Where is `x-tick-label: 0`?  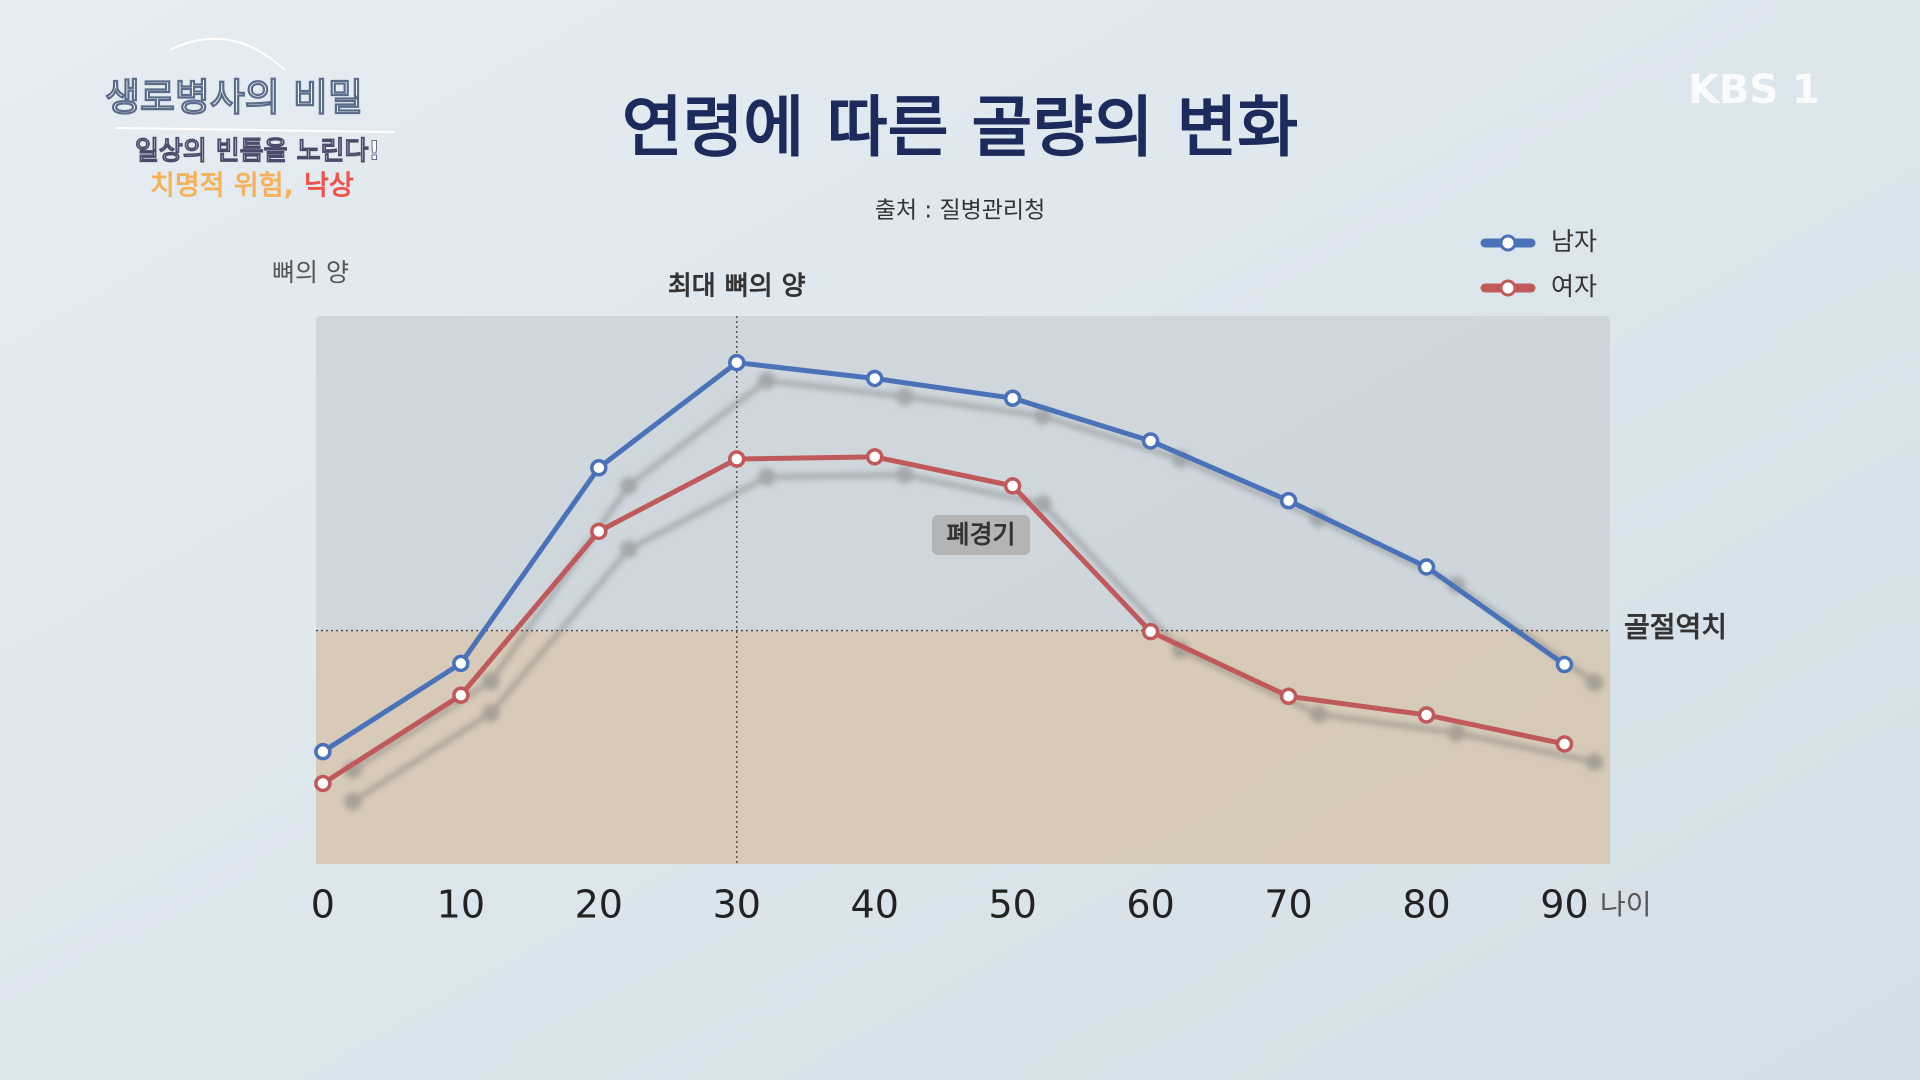
x-tick-label: 0 is located at coordinates (323, 905).